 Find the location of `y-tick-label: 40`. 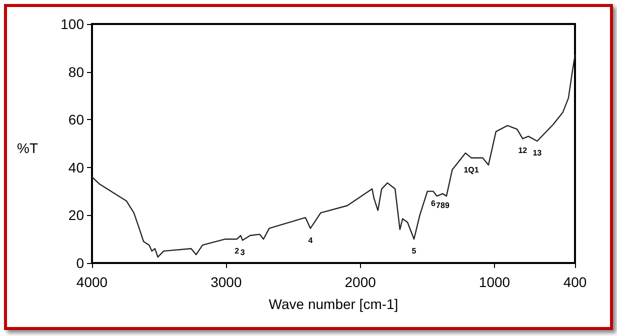

y-tick-label: 40 is located at coordinates (76, 167).